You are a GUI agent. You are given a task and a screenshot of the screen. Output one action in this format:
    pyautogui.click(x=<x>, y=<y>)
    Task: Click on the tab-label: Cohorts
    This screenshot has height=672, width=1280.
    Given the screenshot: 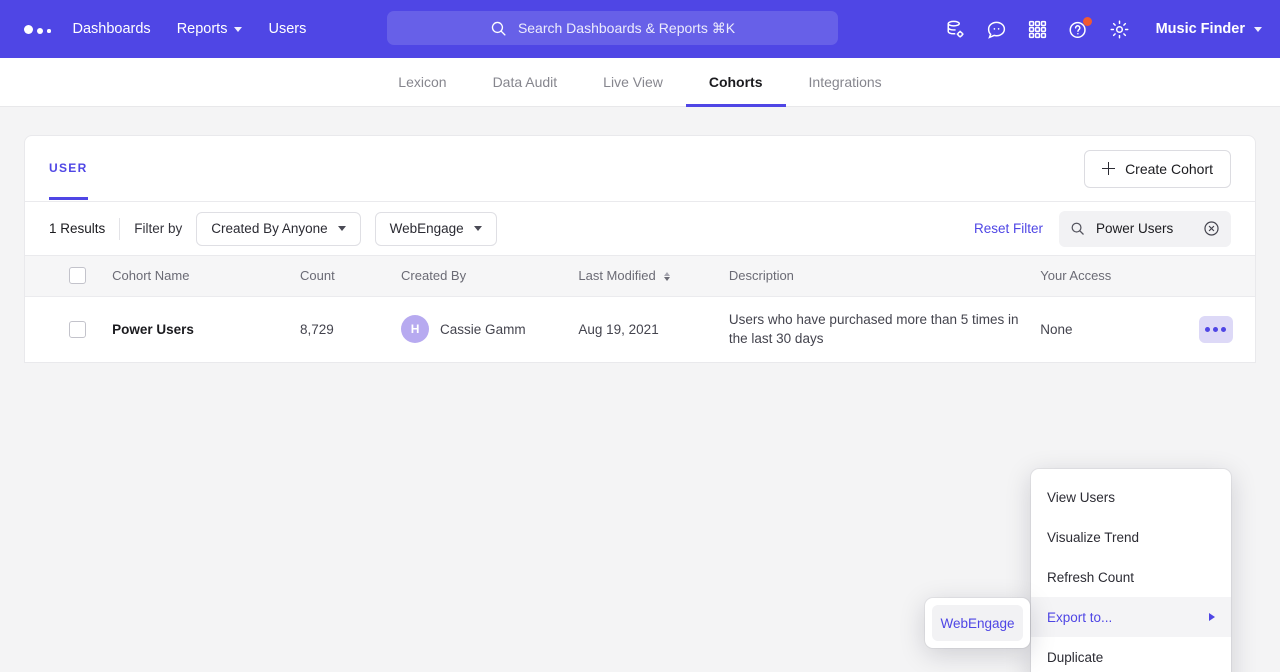 What is the action you would take?
    pyautogui.click(x=735, y=81)
    